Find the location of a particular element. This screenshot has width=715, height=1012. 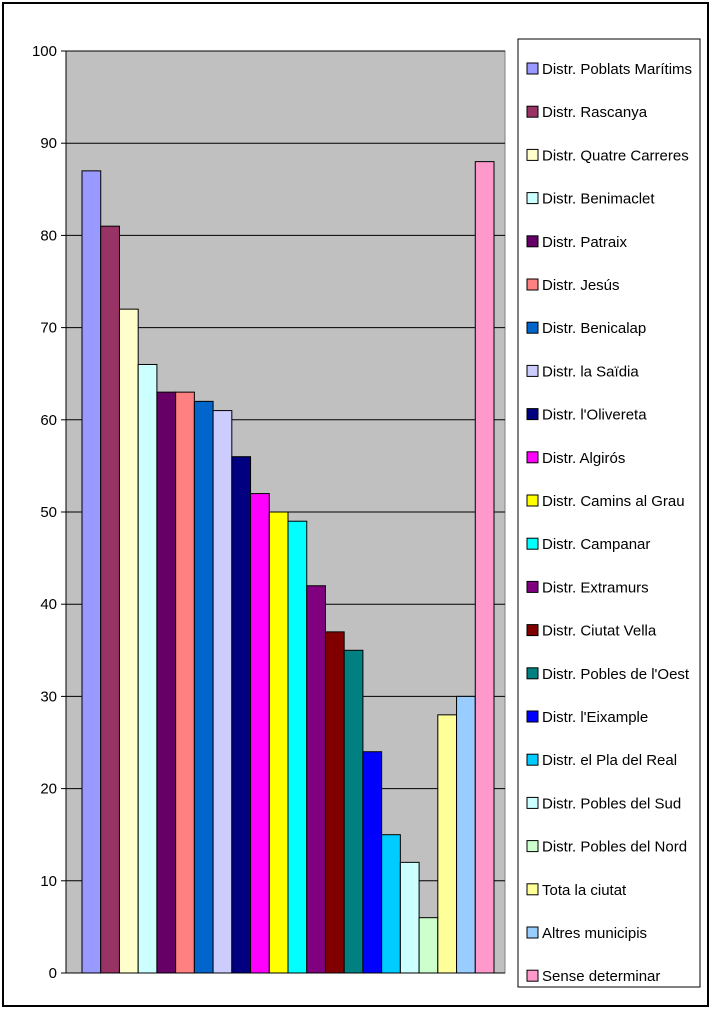

legend-entry-label: Distr. Quatre Carreres is located at coordinates (615, 155).